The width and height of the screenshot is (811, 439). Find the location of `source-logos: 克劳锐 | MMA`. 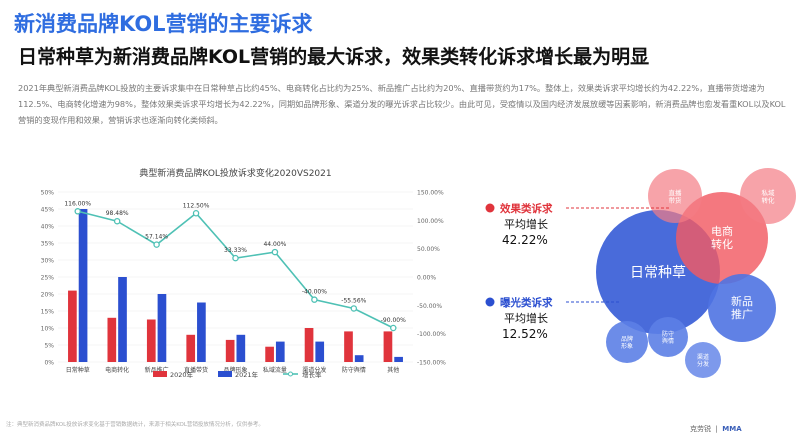

source-logos: 克劳锐 | MMA is located at coordinates (716, 429).